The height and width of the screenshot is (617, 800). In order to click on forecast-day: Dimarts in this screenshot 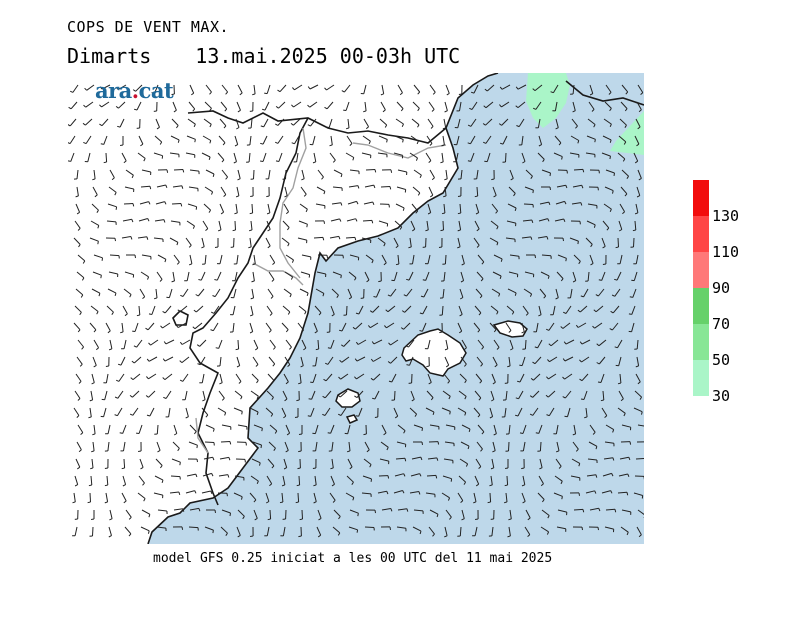, I will do `click(109, 56)`.